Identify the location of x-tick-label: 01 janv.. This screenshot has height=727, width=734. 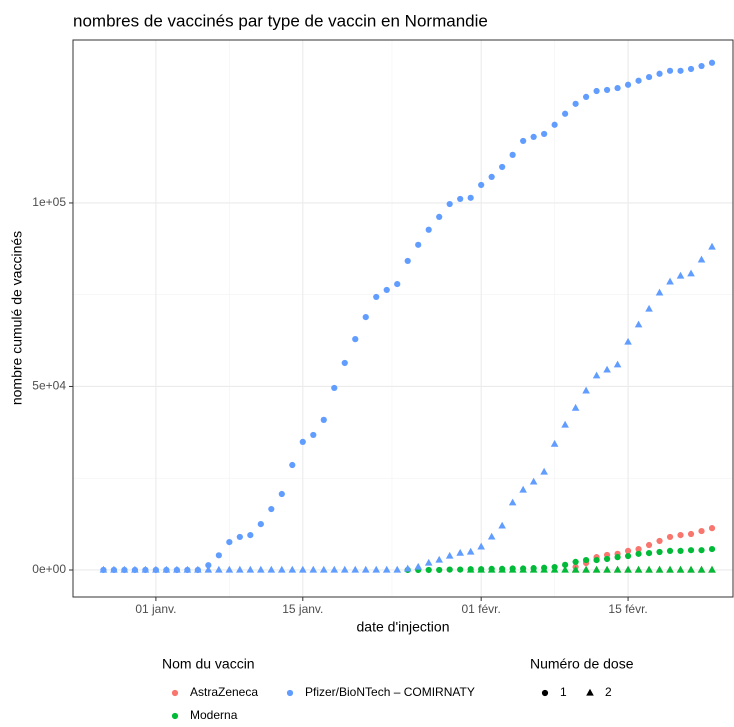
(155, 609).